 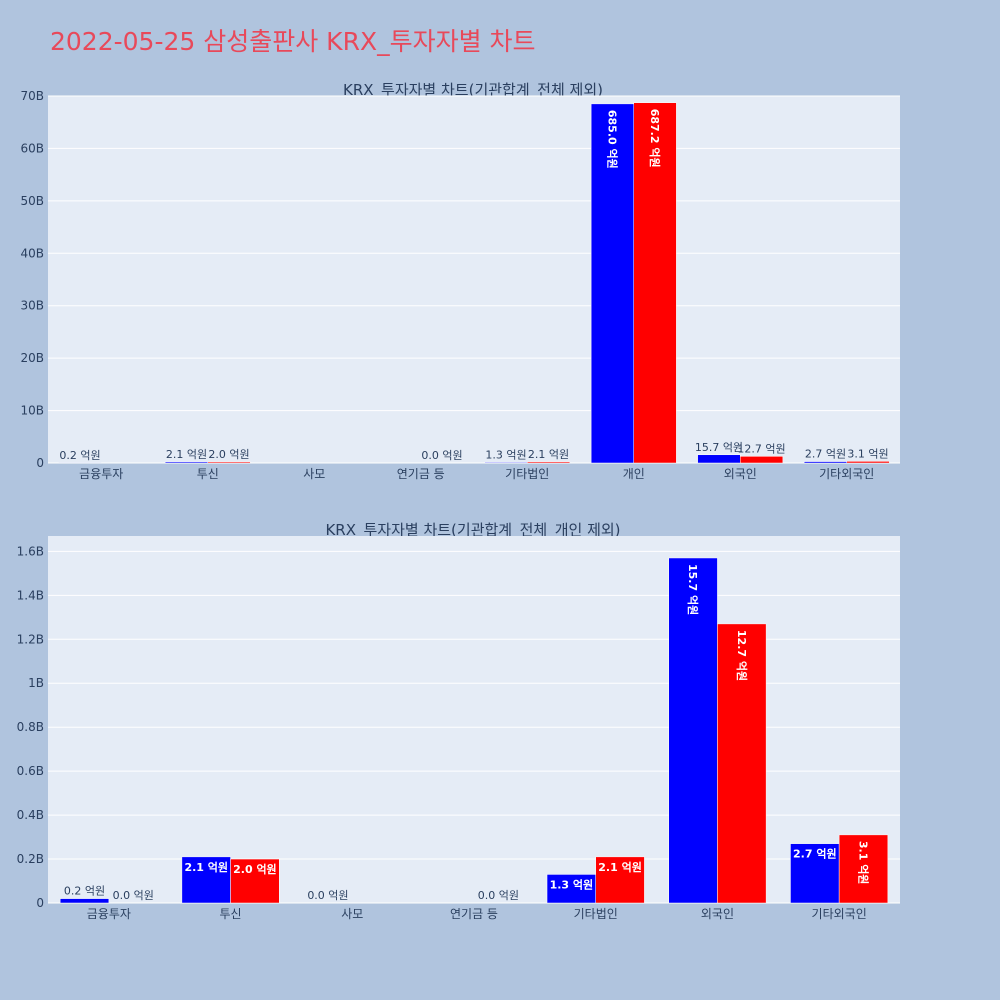 I want to click on y-tick-label: 1.6B, so click(x=30, y=551).